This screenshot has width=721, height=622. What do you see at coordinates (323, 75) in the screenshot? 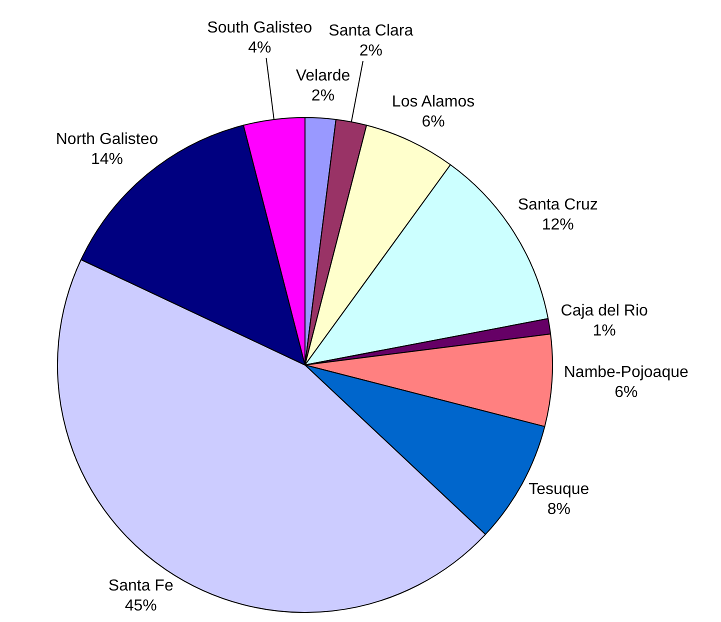
I see `slice-label: Velarde` at bounding box center [323, 75].